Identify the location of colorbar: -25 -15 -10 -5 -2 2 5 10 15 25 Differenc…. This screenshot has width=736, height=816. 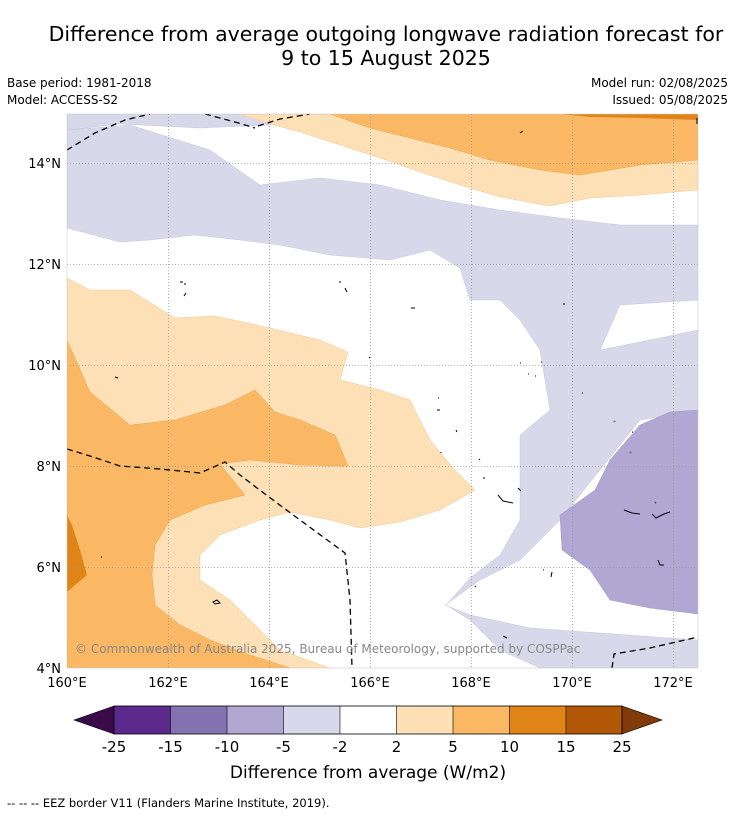
(368, 744).